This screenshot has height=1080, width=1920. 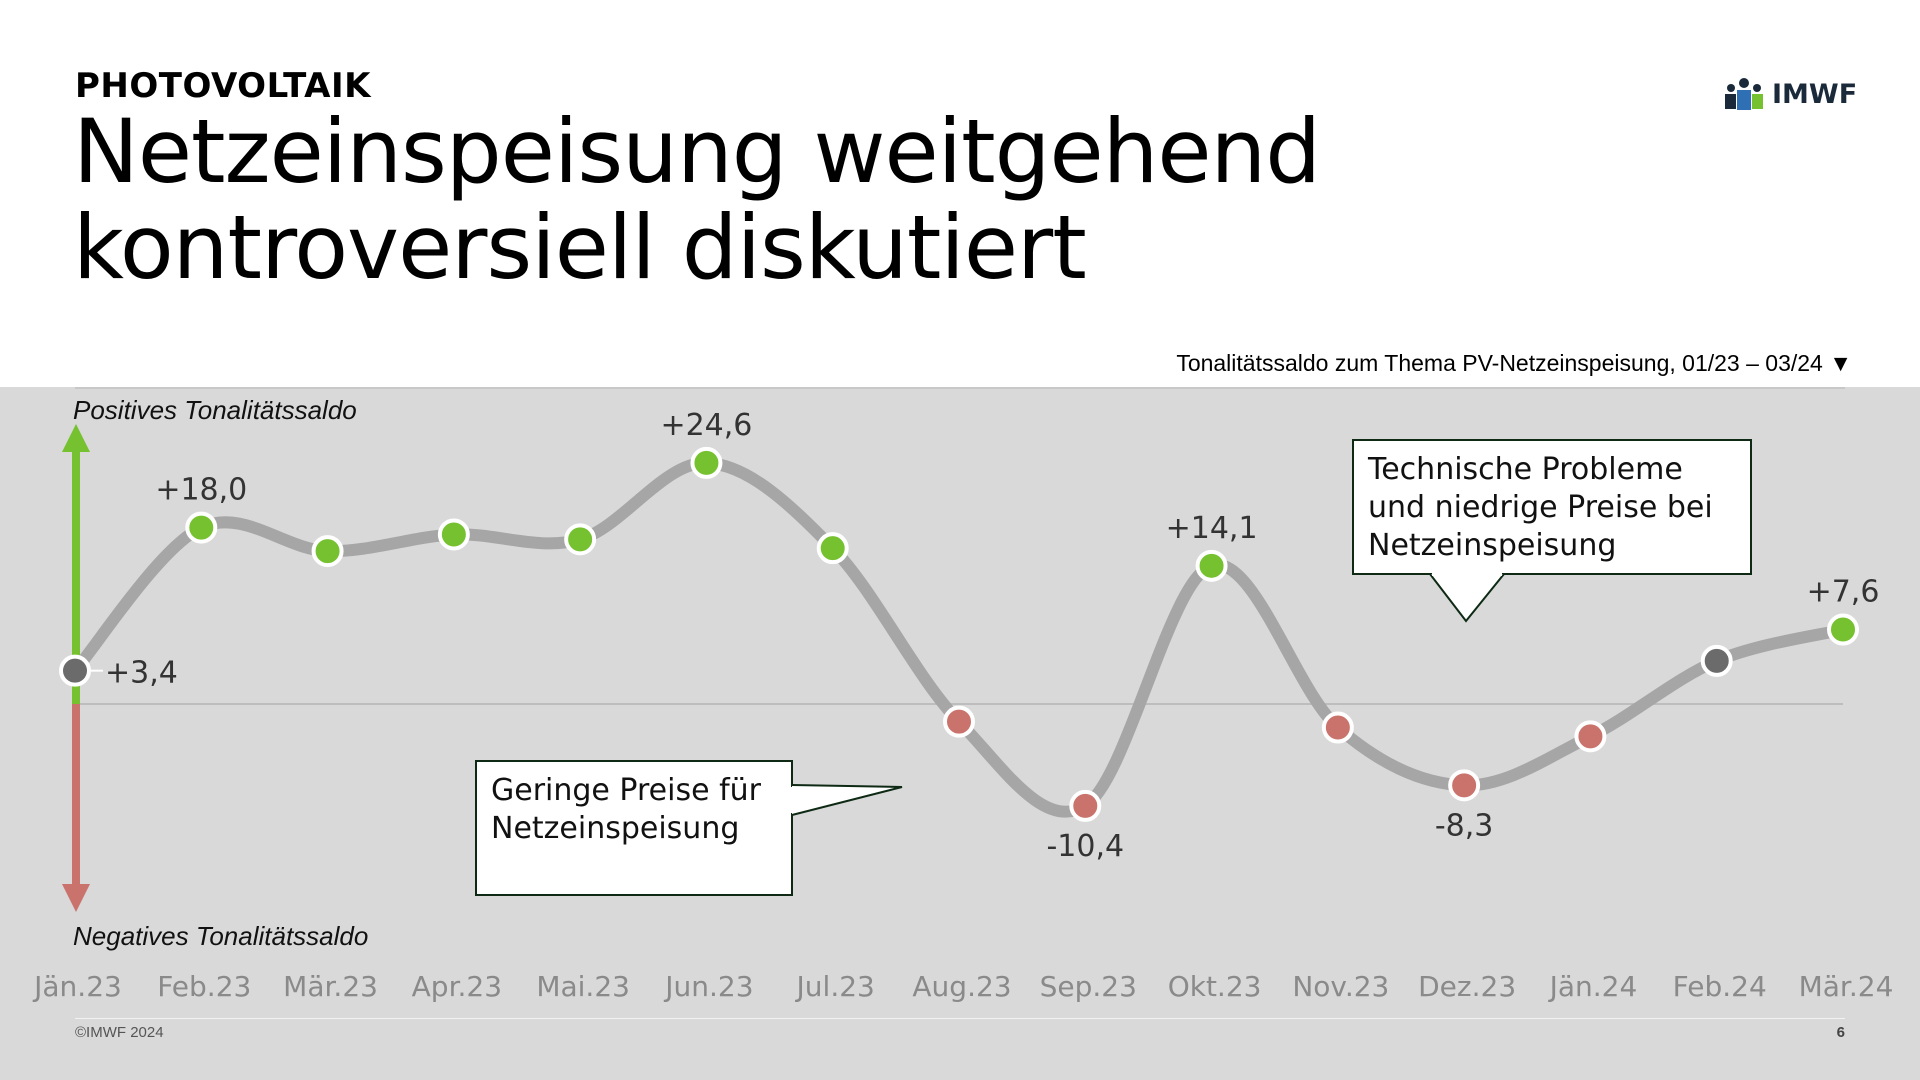 What do you see at coordinates (832, 548) in the screenshot?
I see `data-point-Jul.23` at bounding box center [832, 548].